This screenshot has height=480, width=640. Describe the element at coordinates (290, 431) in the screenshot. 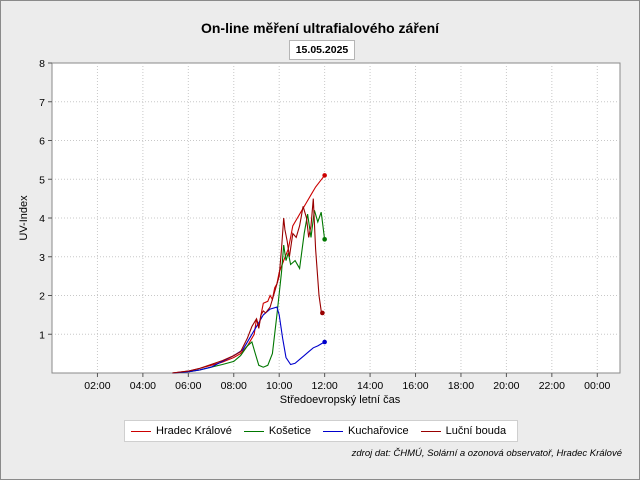

I see `legend-label-kosetice: Košetice` at that location.